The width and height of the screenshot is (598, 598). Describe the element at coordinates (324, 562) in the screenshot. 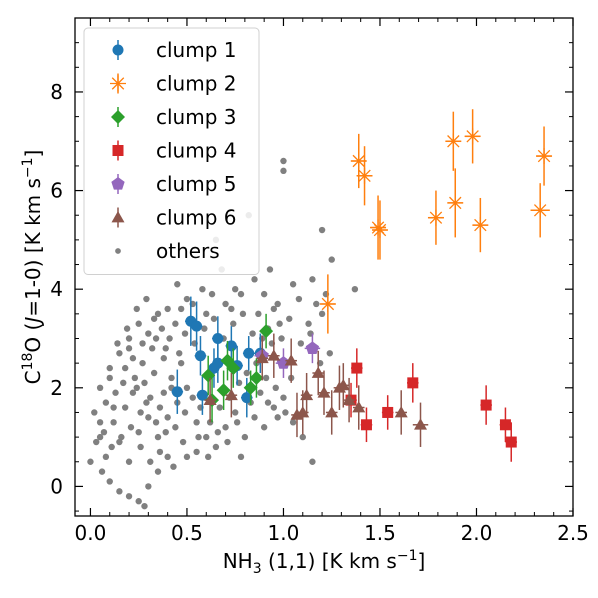

I see `x-axis-label: NH3 (1,1) [K km s−1]` at that location.